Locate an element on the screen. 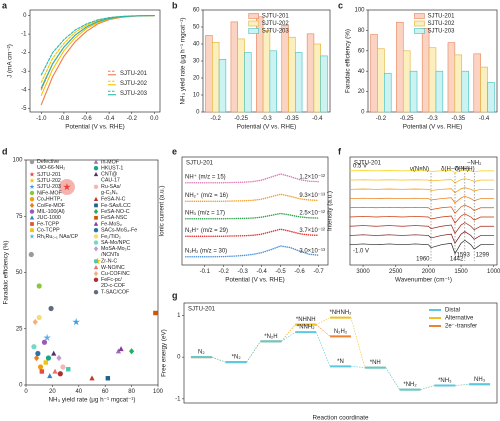 This screenshot has width=500, height=421. legend-label: Alternative is located at coordinates (459, 319).